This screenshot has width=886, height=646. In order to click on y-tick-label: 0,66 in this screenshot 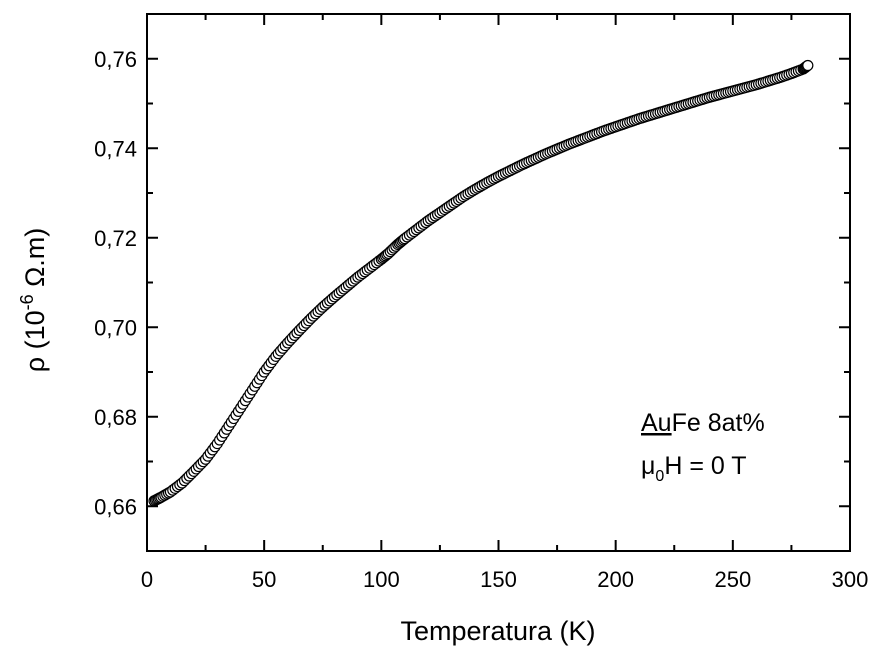, I will do `click(115, 506)`.